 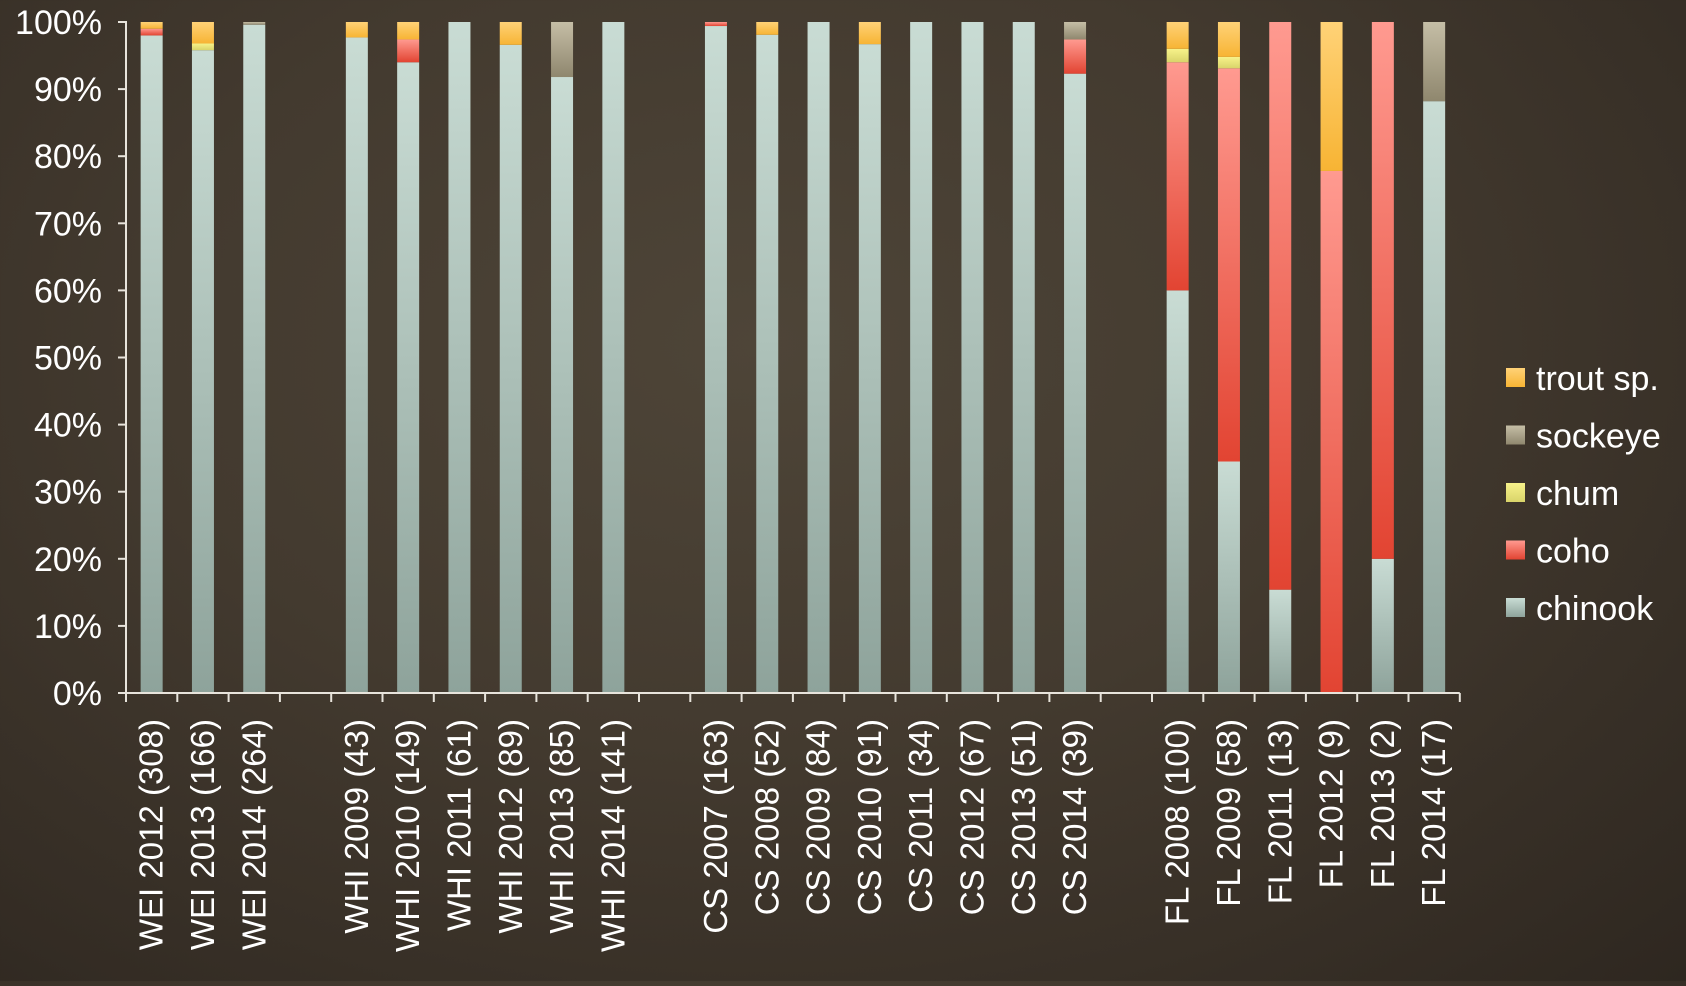 What do you see at coordinates (407, 835) in the screenshot?
I see `x-tick-label-whi-2010-149: WHI 2010 (149)` at bounding box center [407, 835].